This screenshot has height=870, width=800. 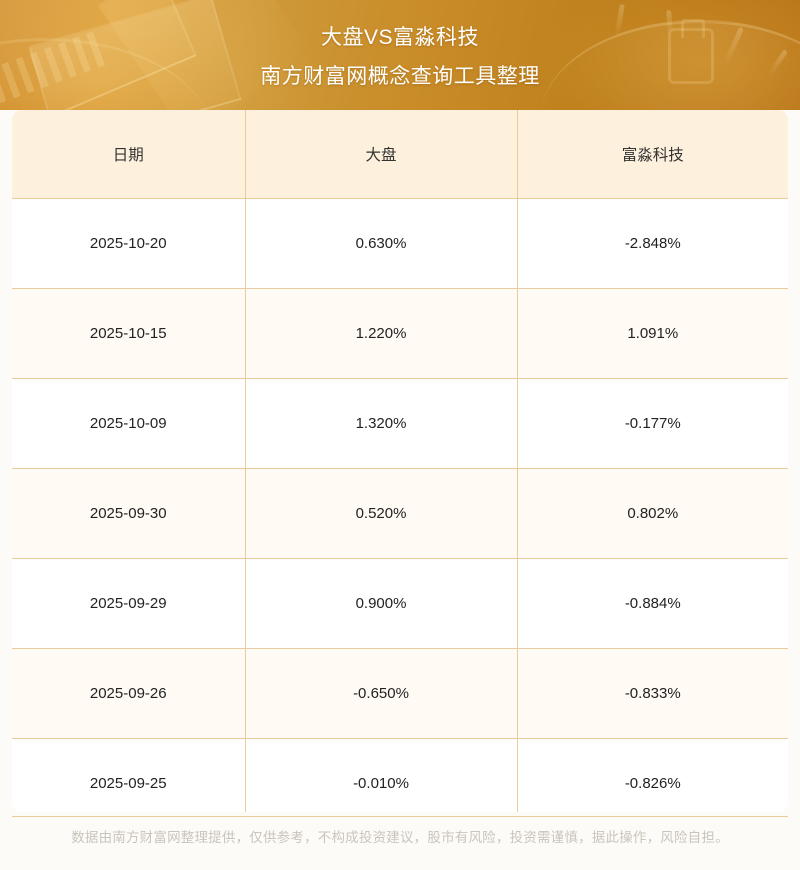 I want to click on page-subtitle: 南方财富网概念查询工具整理, so click(x=400, y=76).